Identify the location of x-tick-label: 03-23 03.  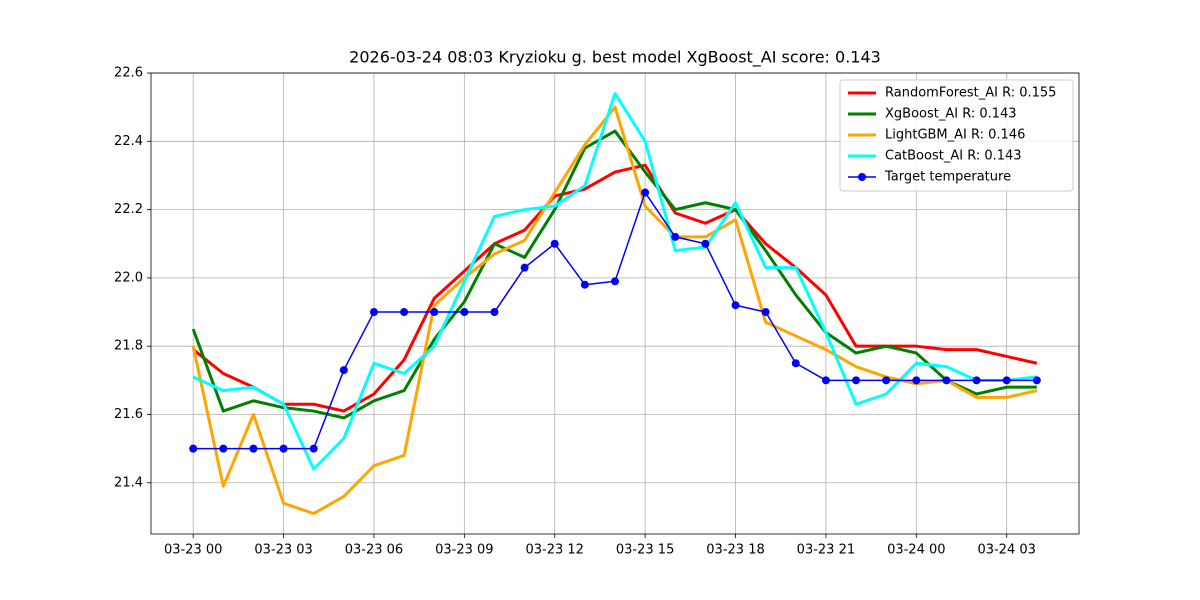
(283, 550).